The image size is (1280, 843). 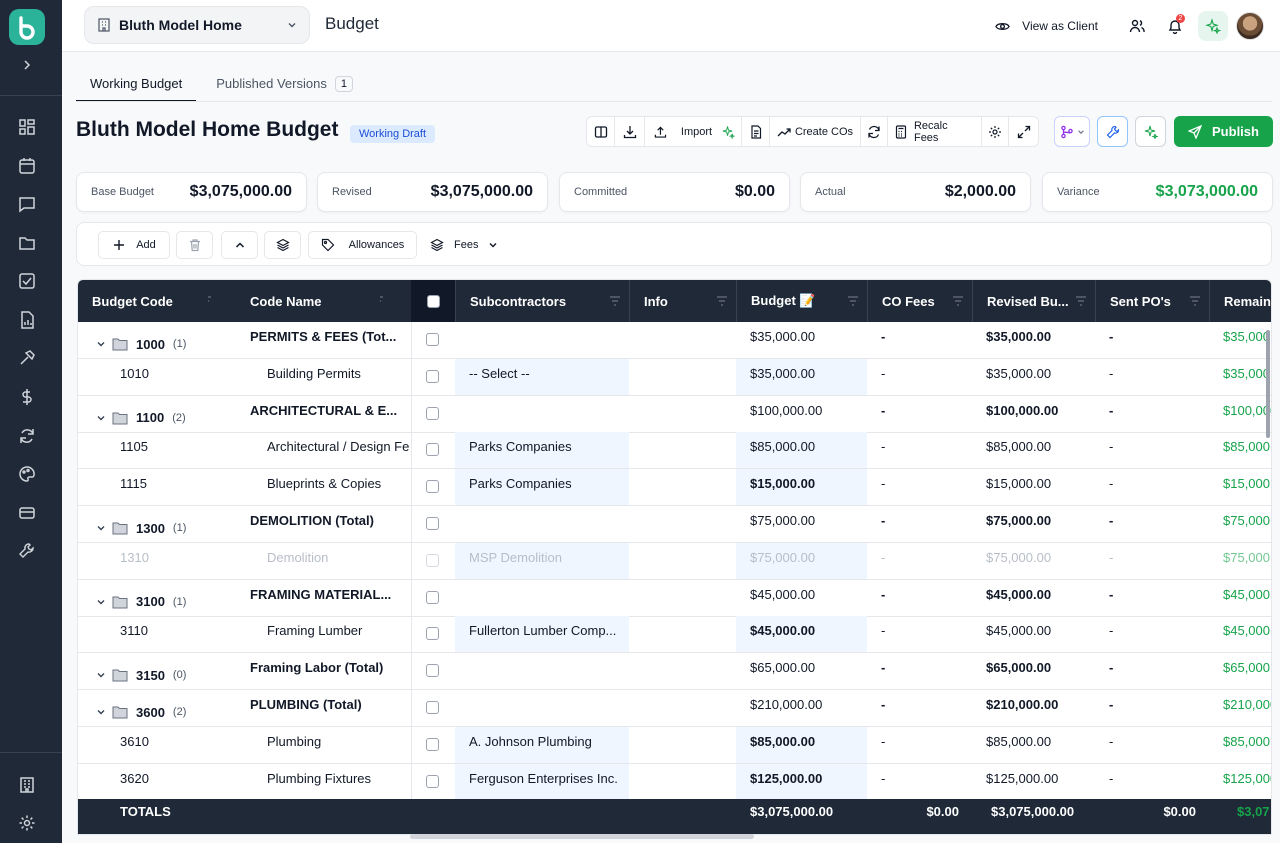 I want to click on budget-cell: $100,000.00, so click(x=786, y=410).